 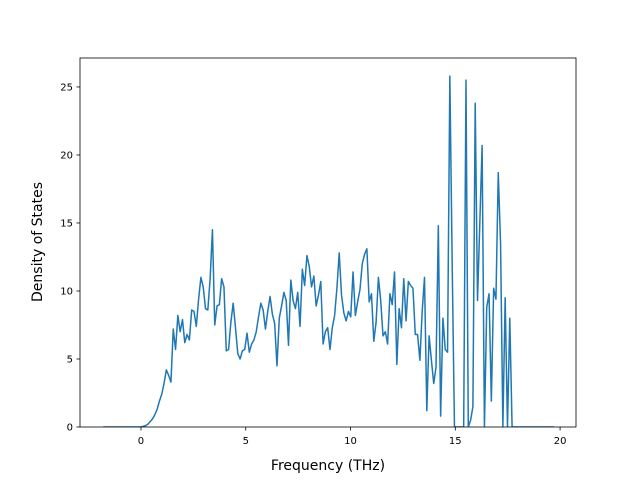 I want to click on y-axis-label: Density of States, so click(x=38, y=242).